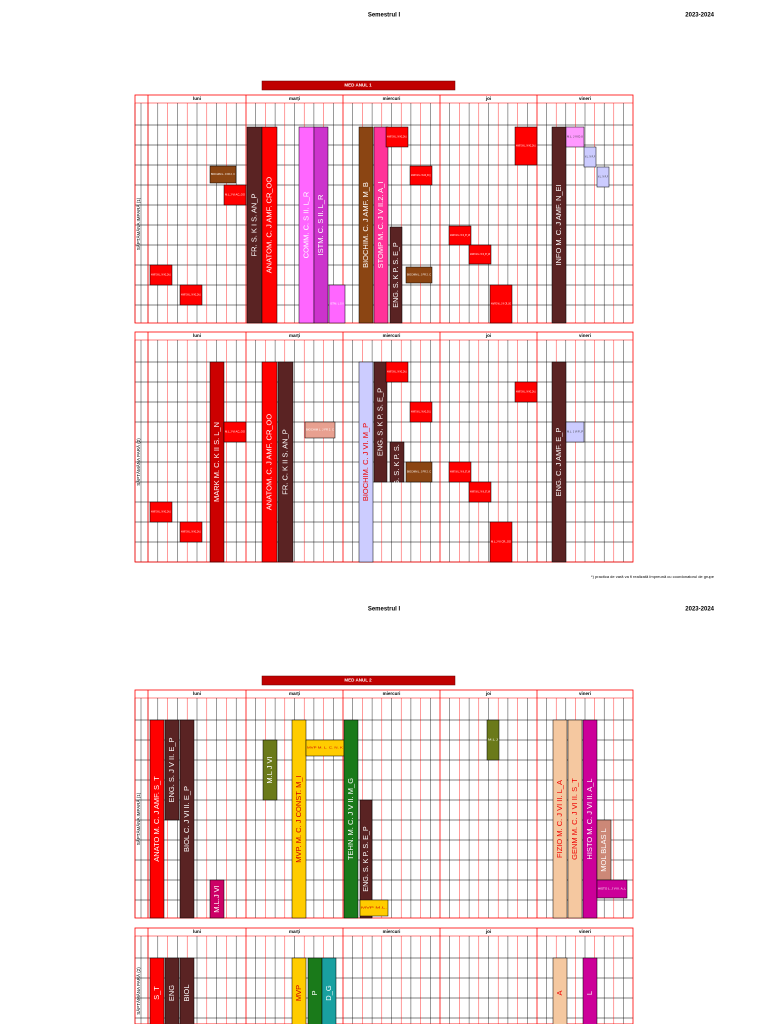 This screenshot has width=768, height=1024. I want to click on course-label: ANATO M.L.J VI AZ_OO_I, so click(421, 175).